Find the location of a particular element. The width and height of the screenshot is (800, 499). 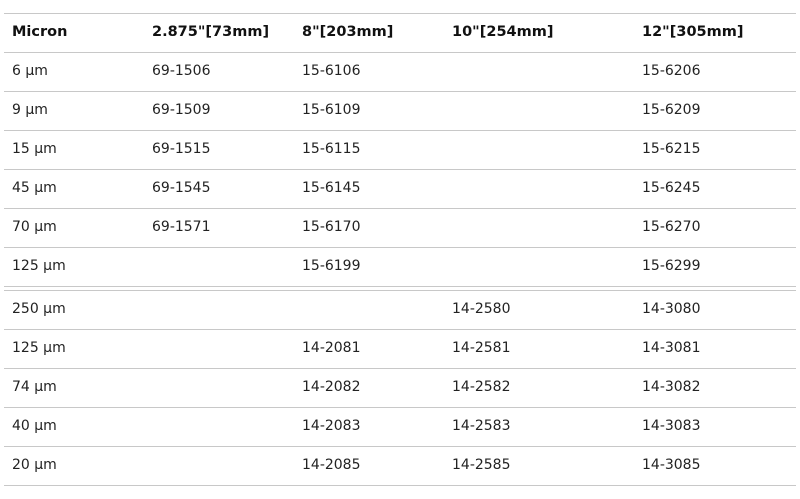

part-number-cell: 15-6170 is located at coordinates (331, 227).